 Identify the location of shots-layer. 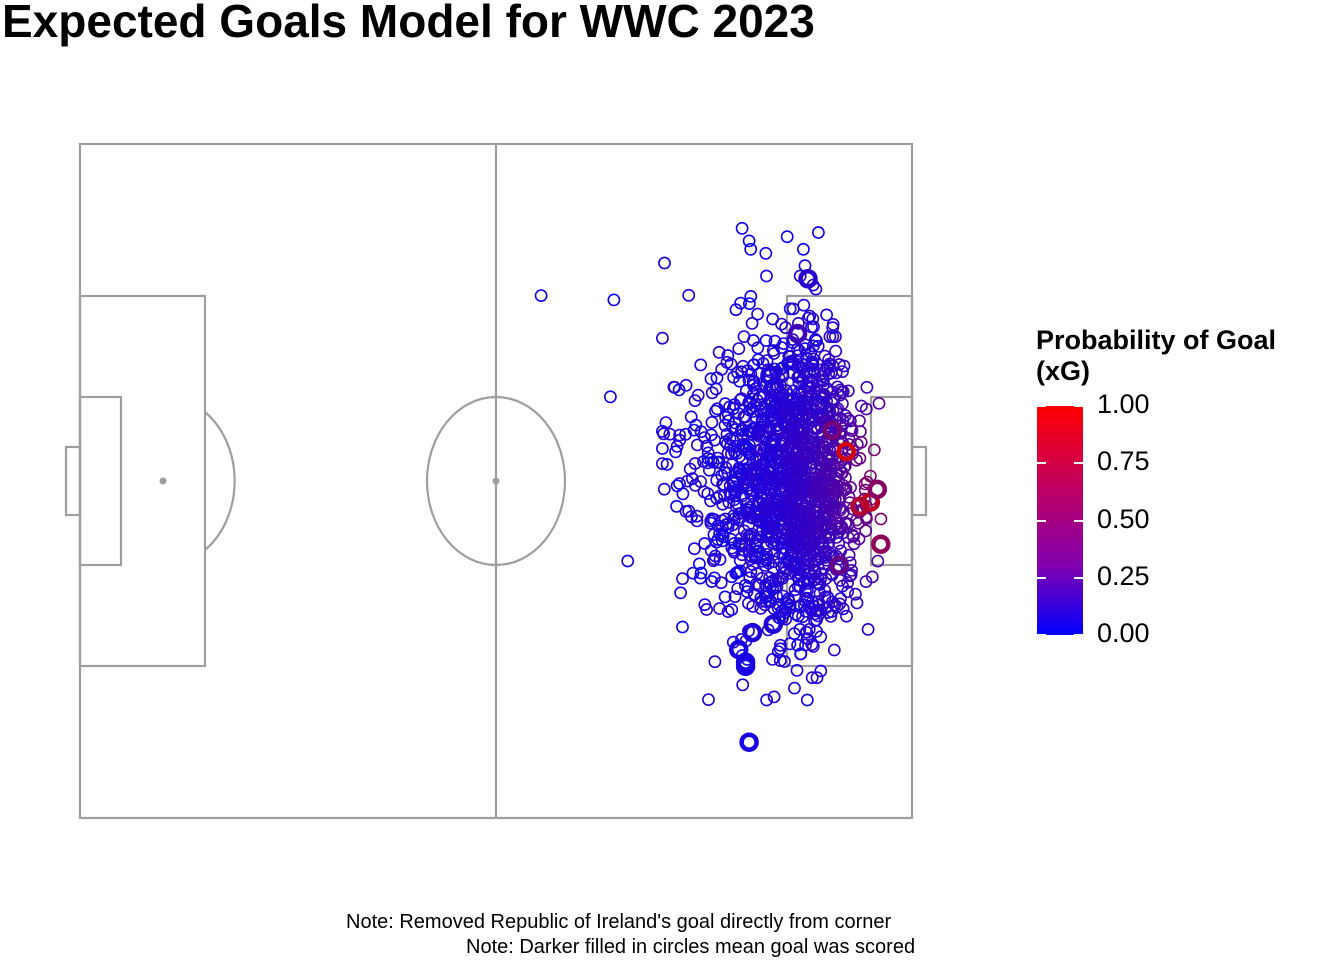
(711, 464).